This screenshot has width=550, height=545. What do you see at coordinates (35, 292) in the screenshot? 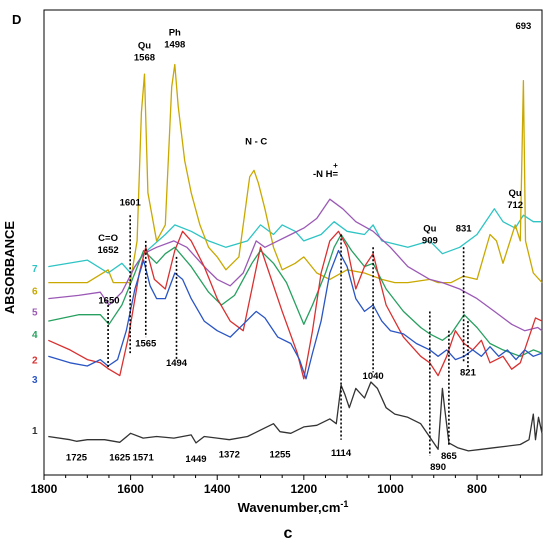
I see `legend-label-6: 6` at bounding box center [35, 292].